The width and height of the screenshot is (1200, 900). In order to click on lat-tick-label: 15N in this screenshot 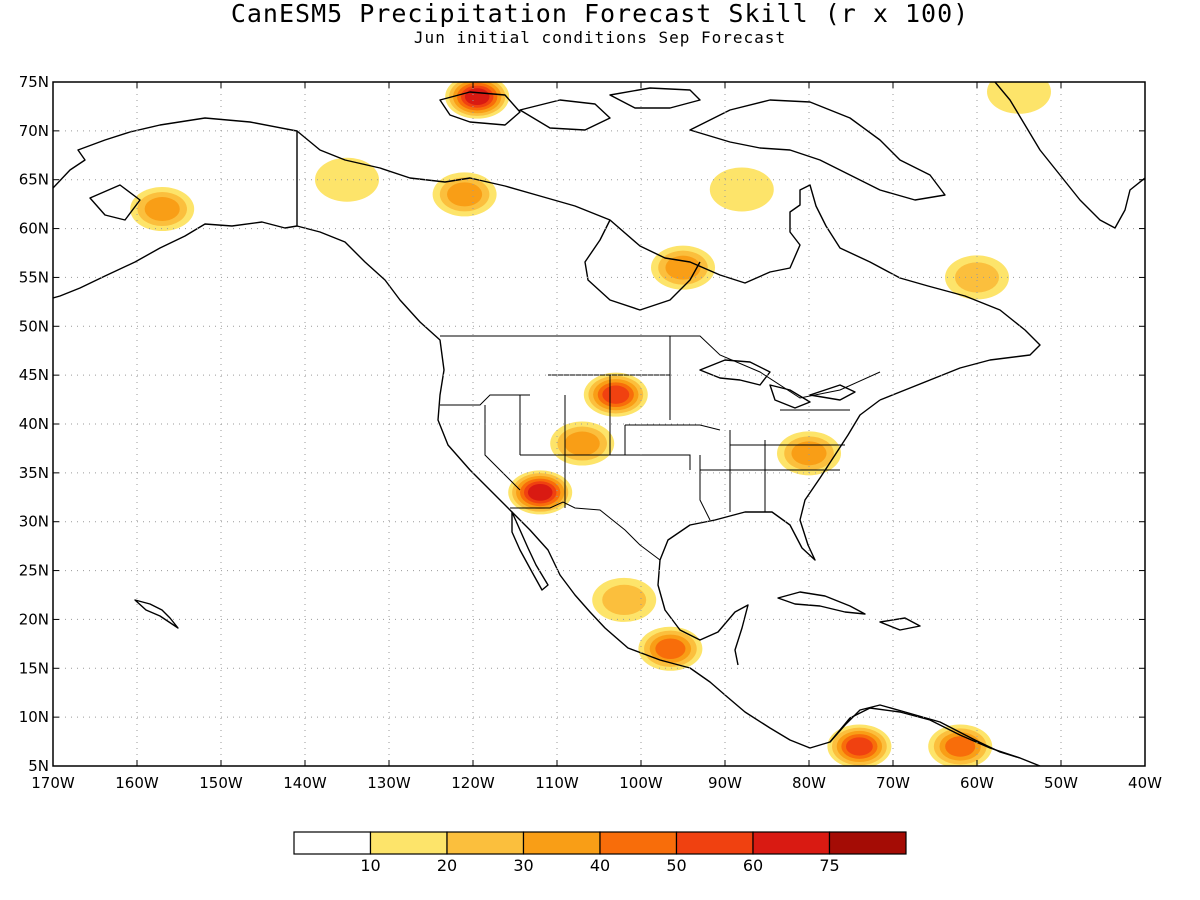, I will do `click(34, 668)`.